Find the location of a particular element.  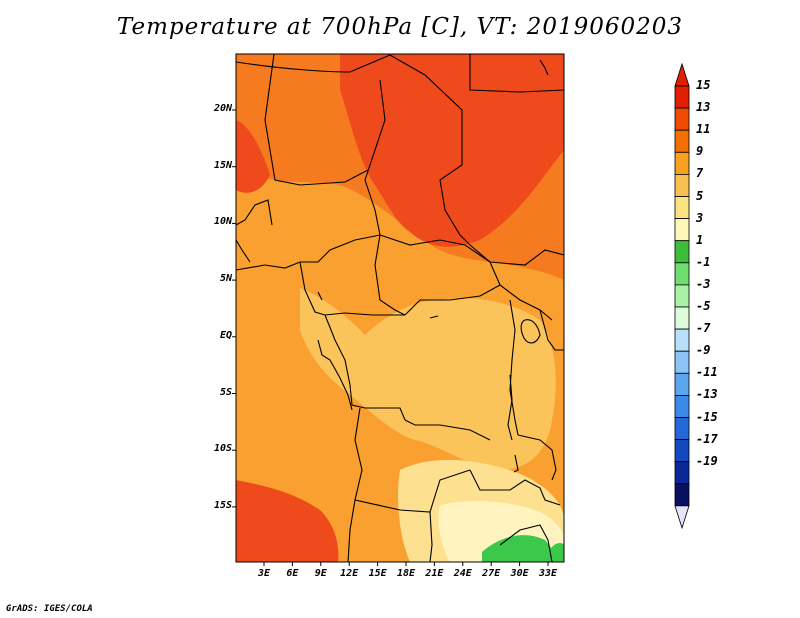

colorbar-label: 15 is located at coordinates (703, 85).